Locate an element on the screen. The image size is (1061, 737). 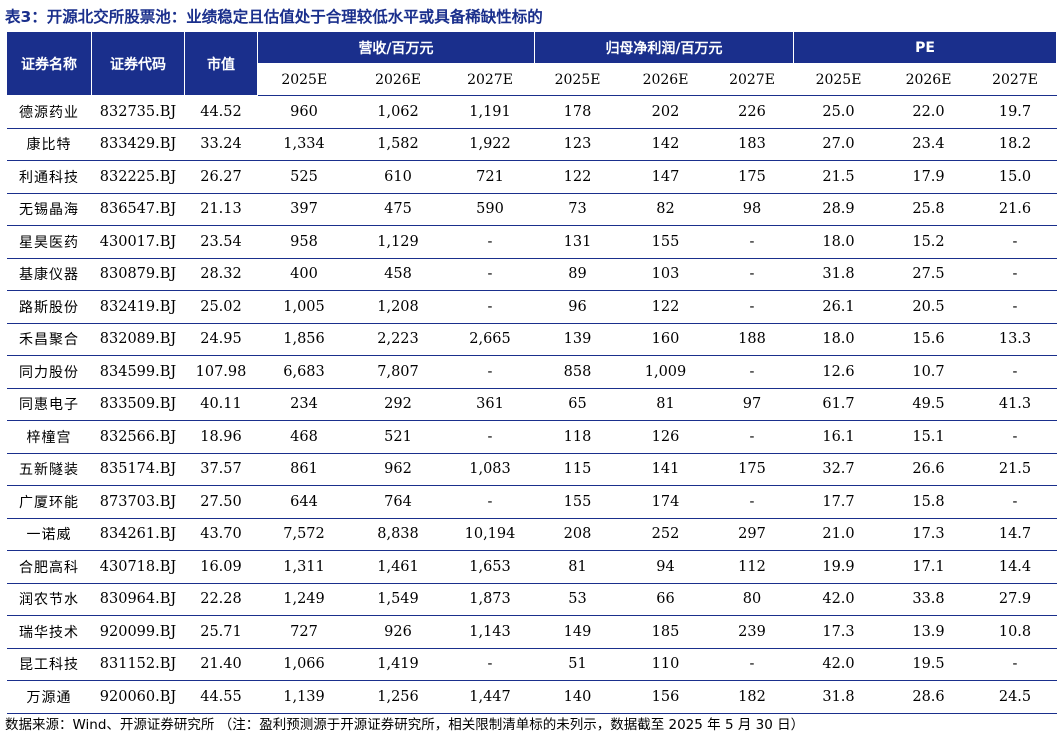
pe-cell: 41.3 is located at coordinates (1015, 404).